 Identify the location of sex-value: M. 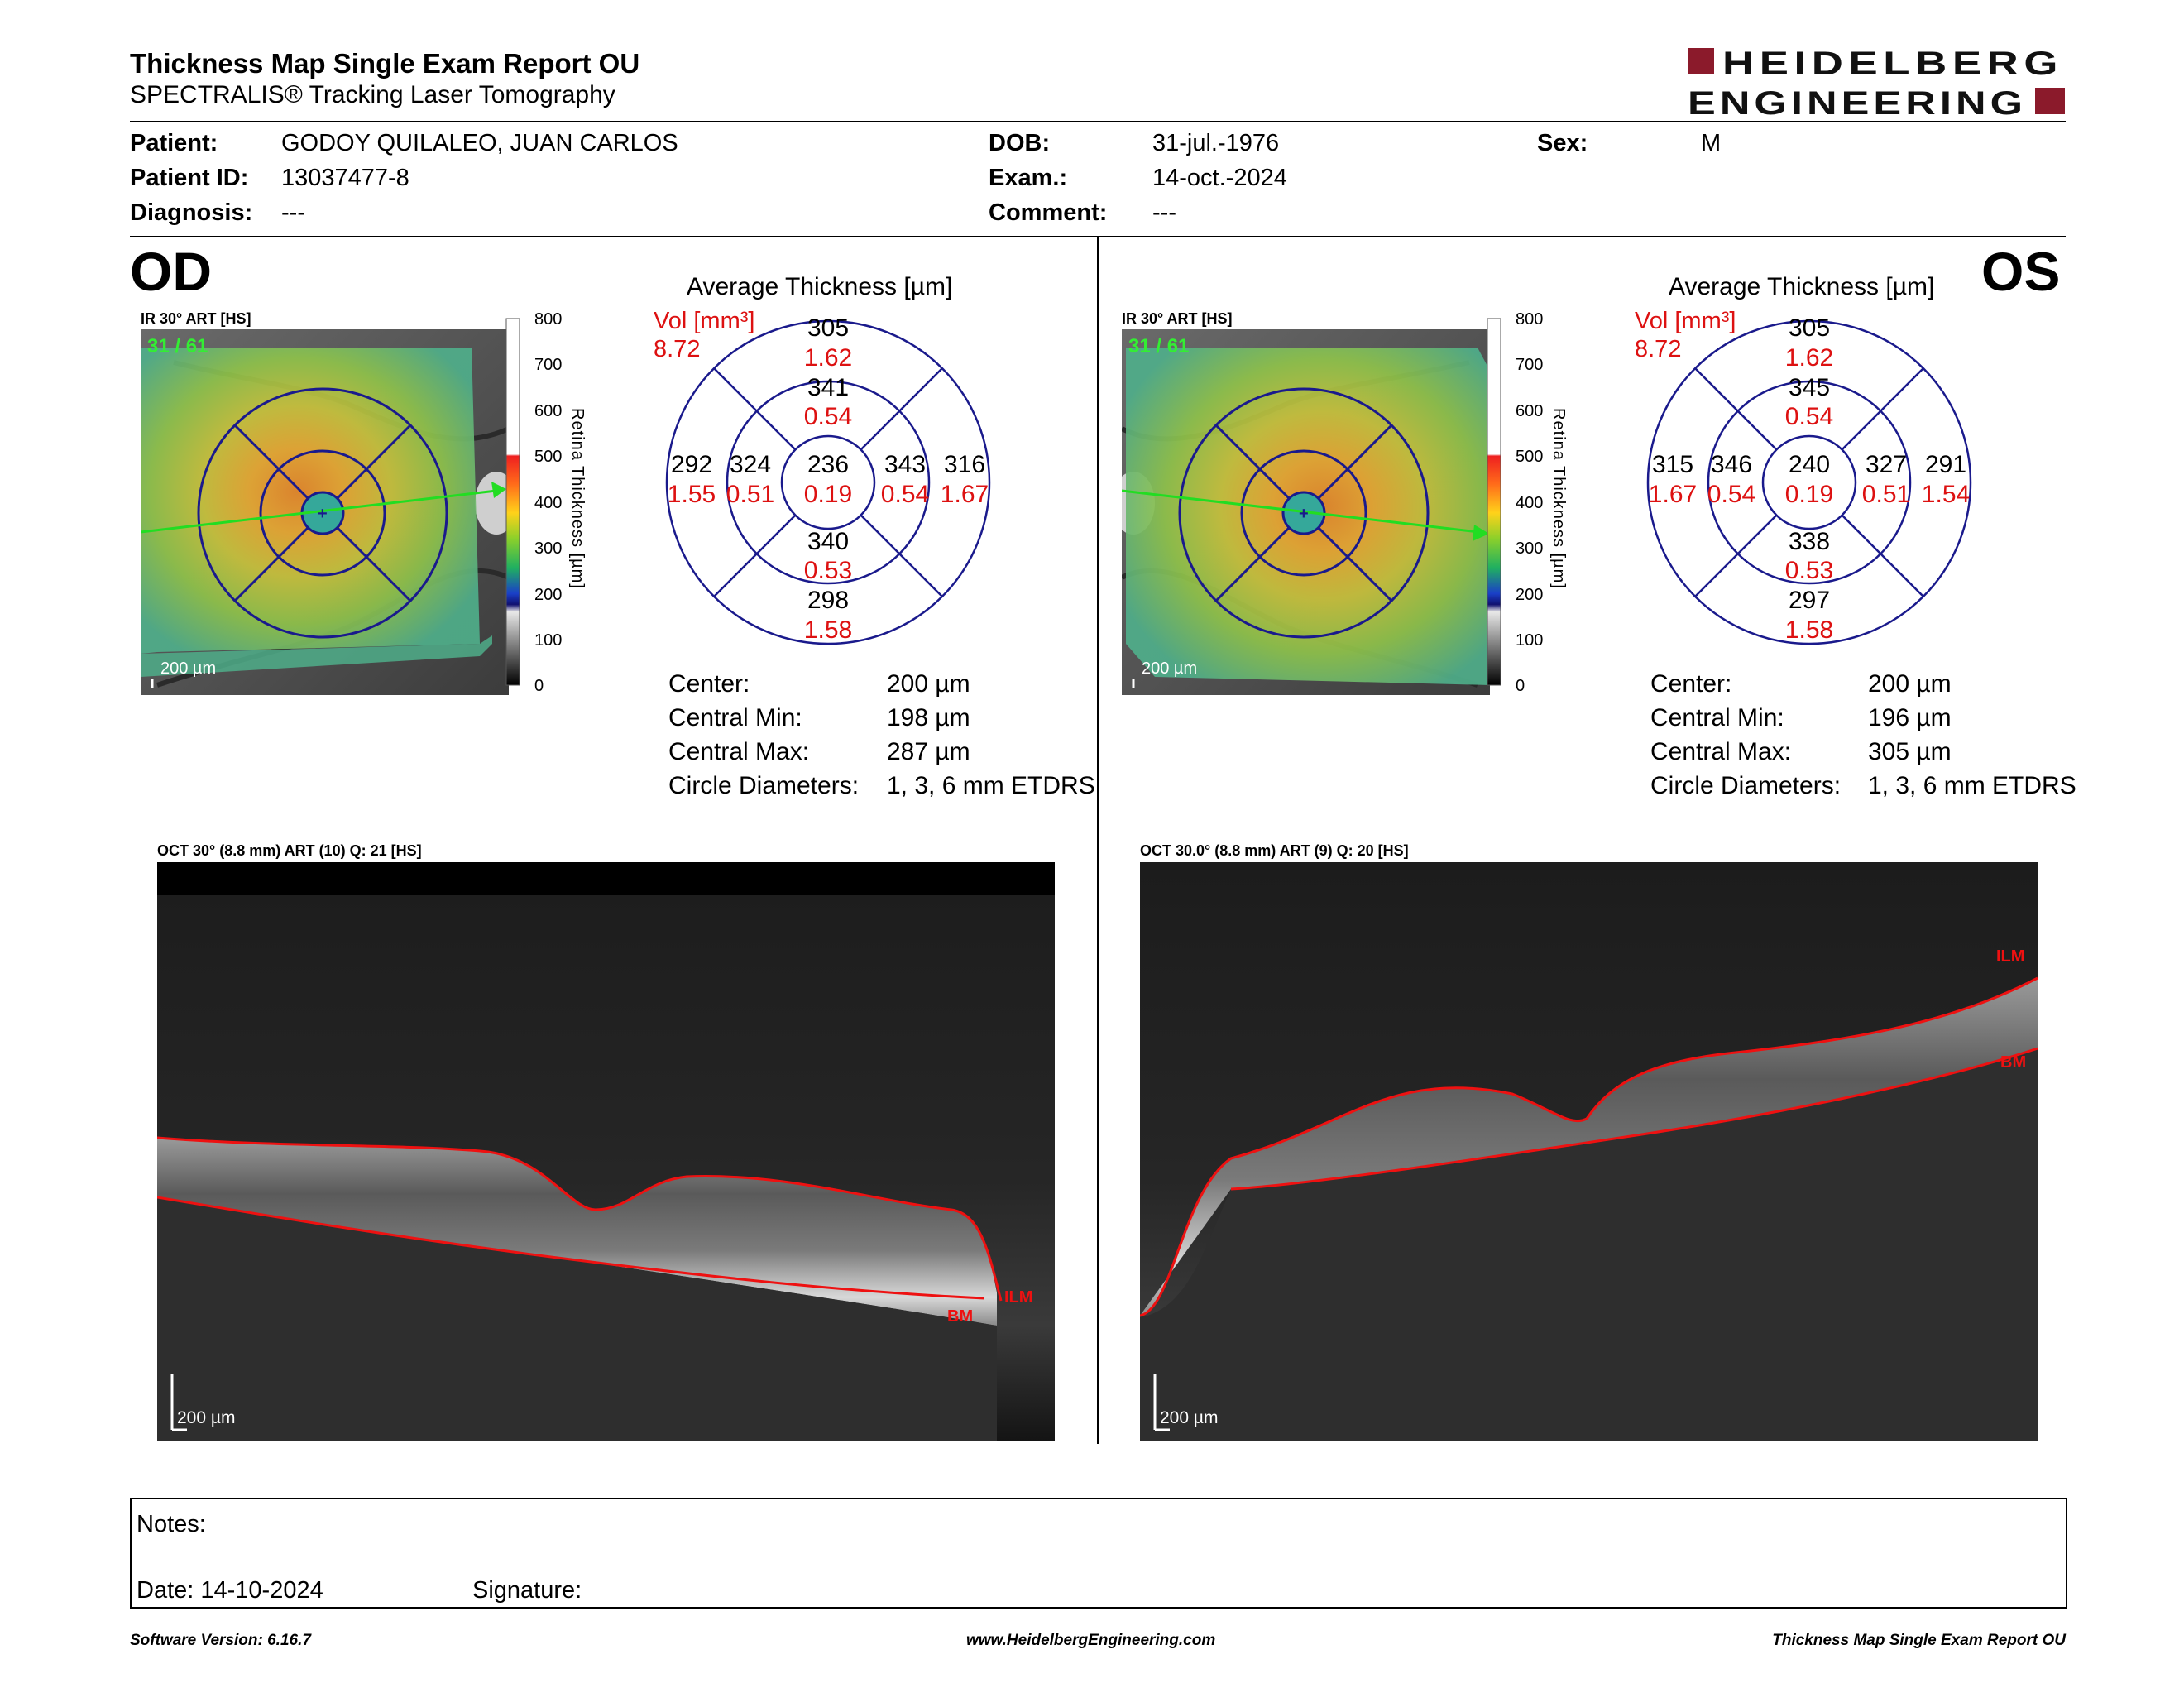
(1711, 143).